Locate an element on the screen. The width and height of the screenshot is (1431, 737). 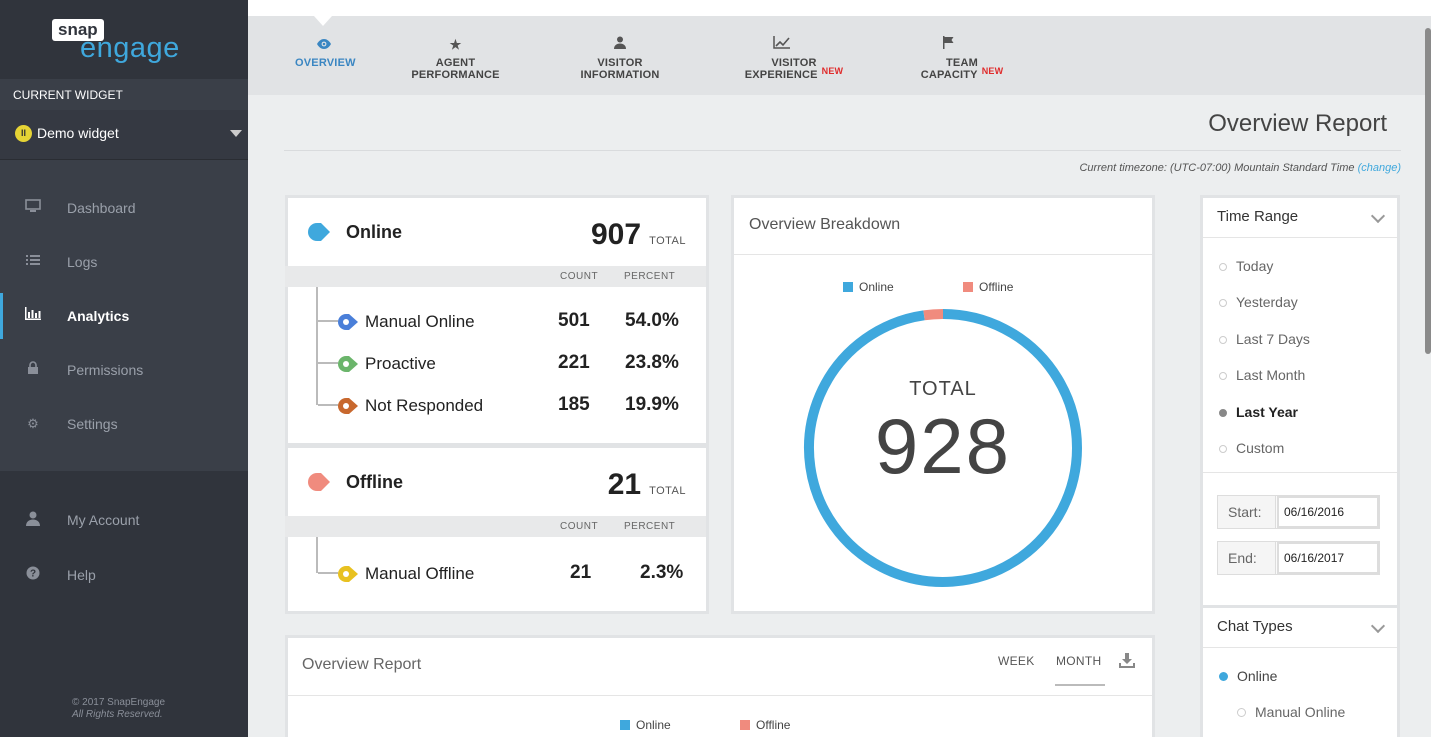
sidebar-item-analytics: Analytics is located at coordinates (124, 316).